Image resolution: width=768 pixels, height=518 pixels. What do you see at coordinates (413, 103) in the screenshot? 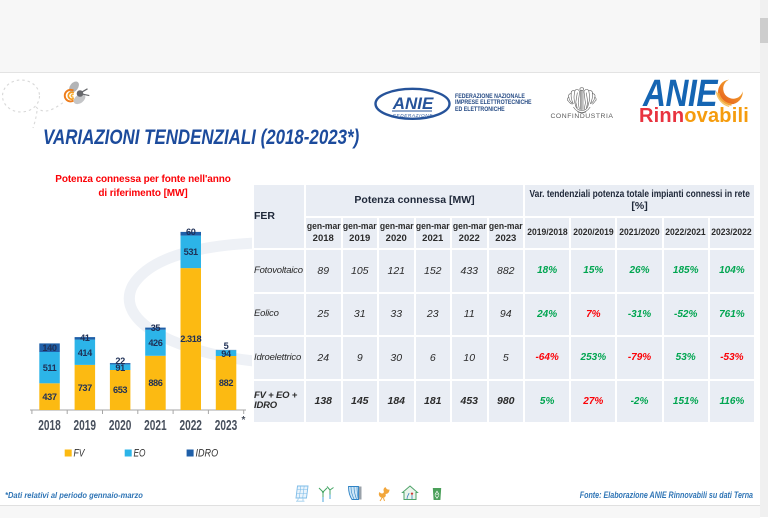
I see `svg-text: ANIE` at bounding box center [413, 103].